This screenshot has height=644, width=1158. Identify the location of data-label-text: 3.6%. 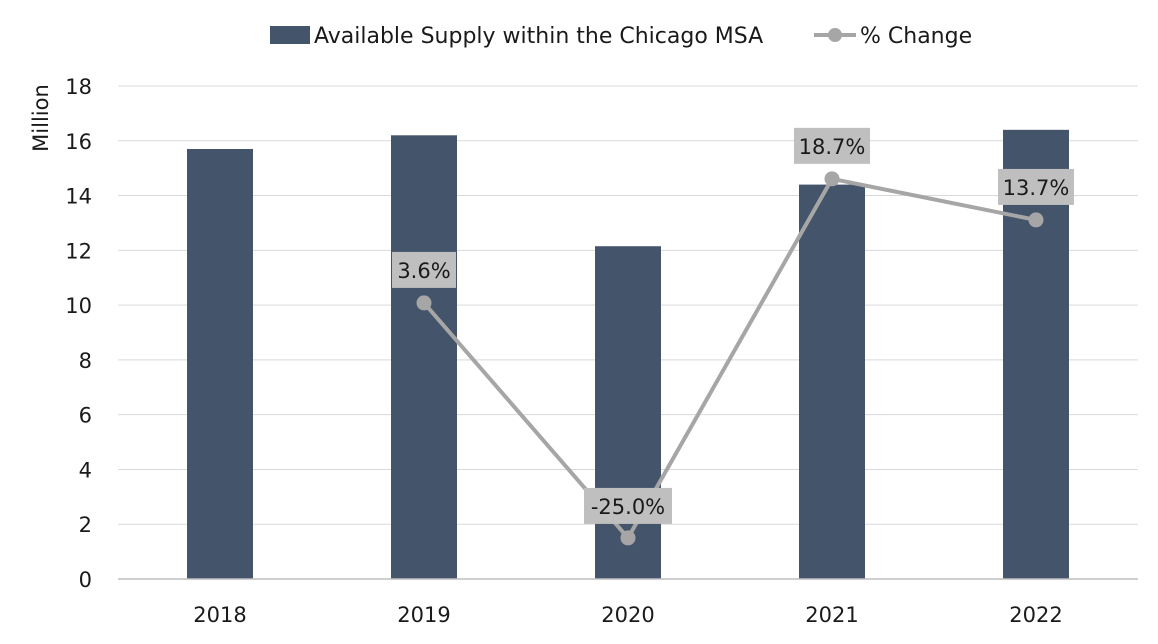
(423, 271).